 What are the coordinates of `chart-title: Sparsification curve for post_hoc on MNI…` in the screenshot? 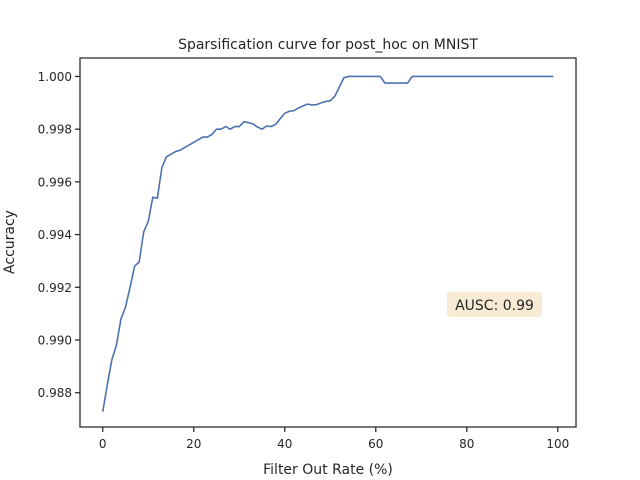 It's located at (328, 45).